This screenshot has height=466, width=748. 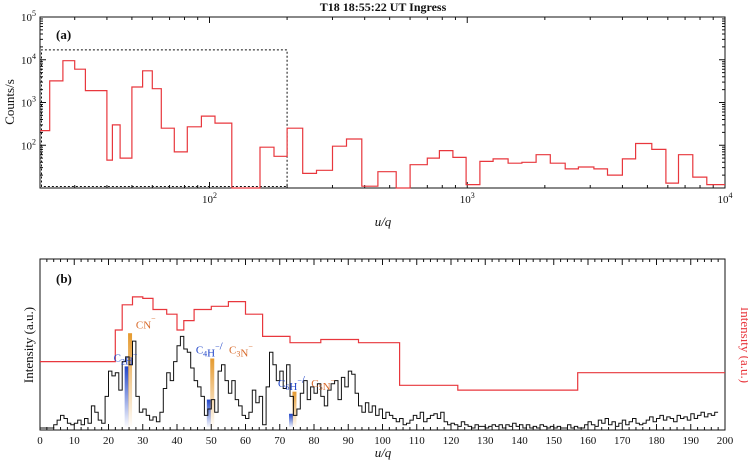 What do you see at coordinates (383, 221) in the screenshot?
I see `panel-a-x-axis-label: u/q` at bounding box center [383, 221].